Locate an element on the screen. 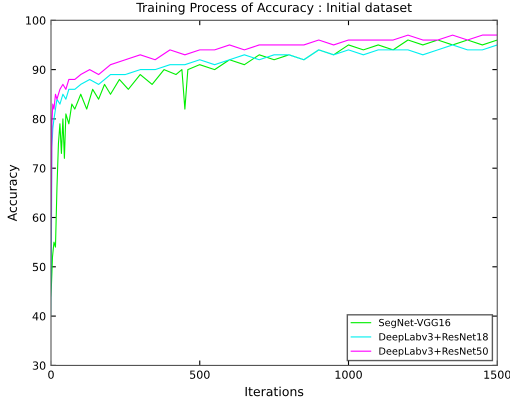 The height and width of the screenshot is (406, 510). y-tick-label: 70 is located at coordinates (39, 168).